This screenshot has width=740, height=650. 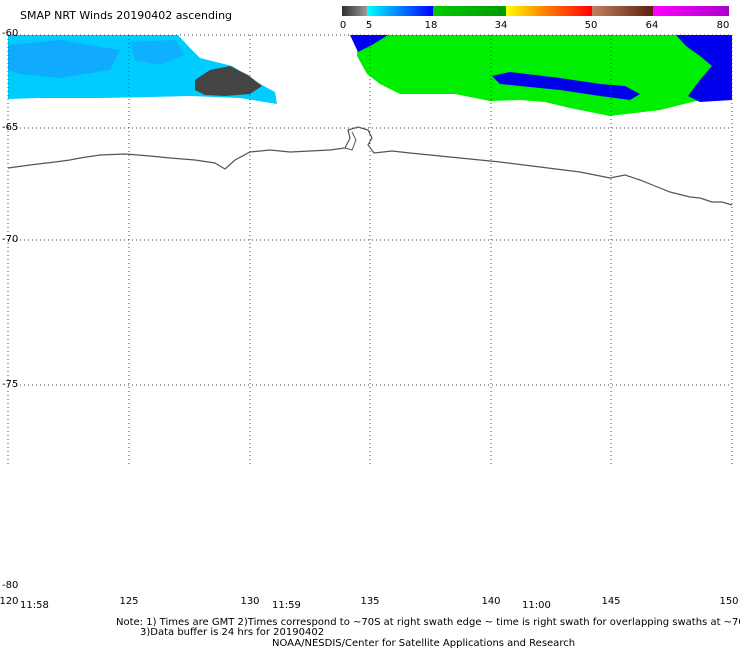 What do you see at coordinates (10, 384) in the screenshot?
I see `lat-label: -75` at bounding box center [10, 384].